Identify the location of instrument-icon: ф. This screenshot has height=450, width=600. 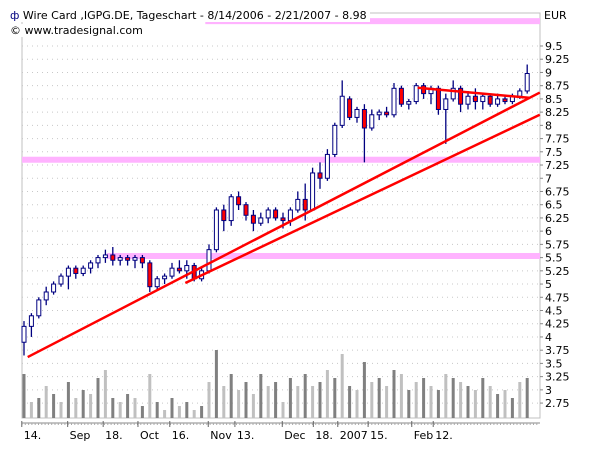
(16, 15).